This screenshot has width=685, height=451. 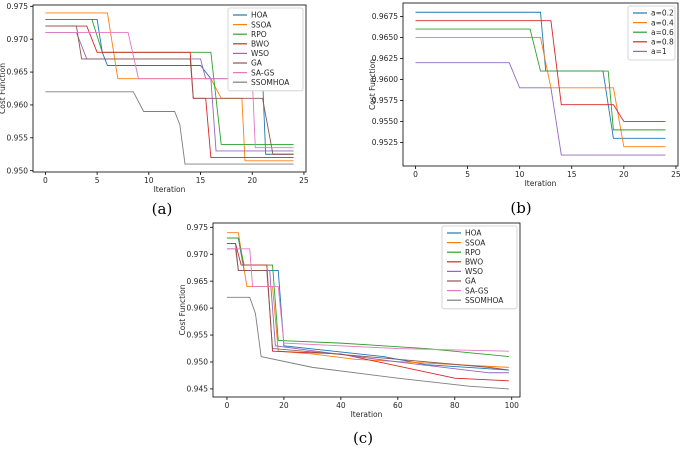 I want to click on series-line-ga, so click(x=367, y=307).